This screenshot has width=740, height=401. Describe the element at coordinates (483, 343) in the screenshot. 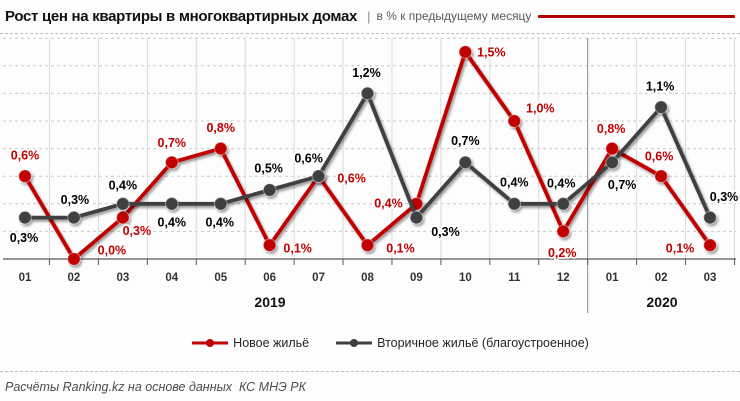

I see `legend-label: Вторичное жильё (благоустроенное)` at that location.